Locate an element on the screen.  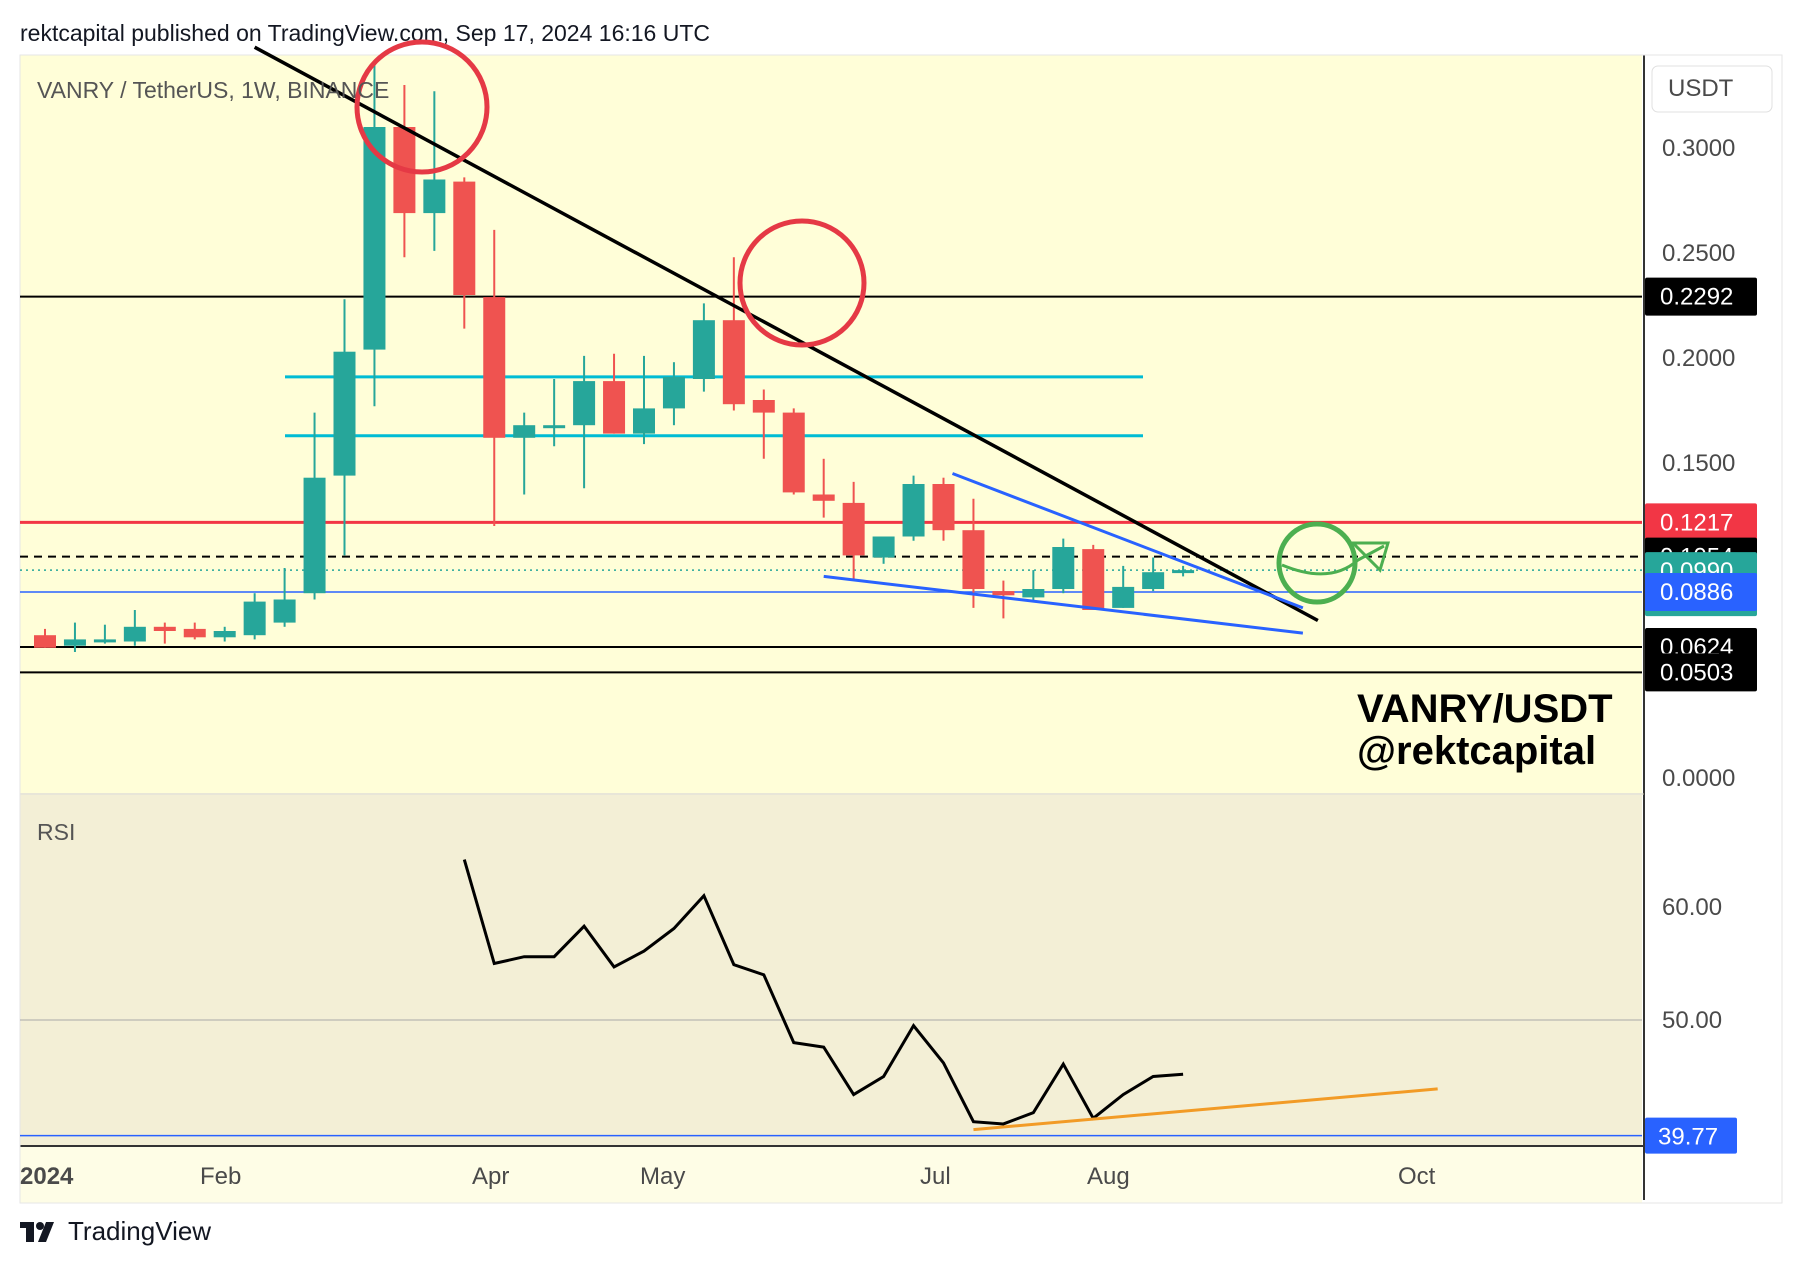
price-tag-label: 0.1217 is located at coordinates (1696, 522).